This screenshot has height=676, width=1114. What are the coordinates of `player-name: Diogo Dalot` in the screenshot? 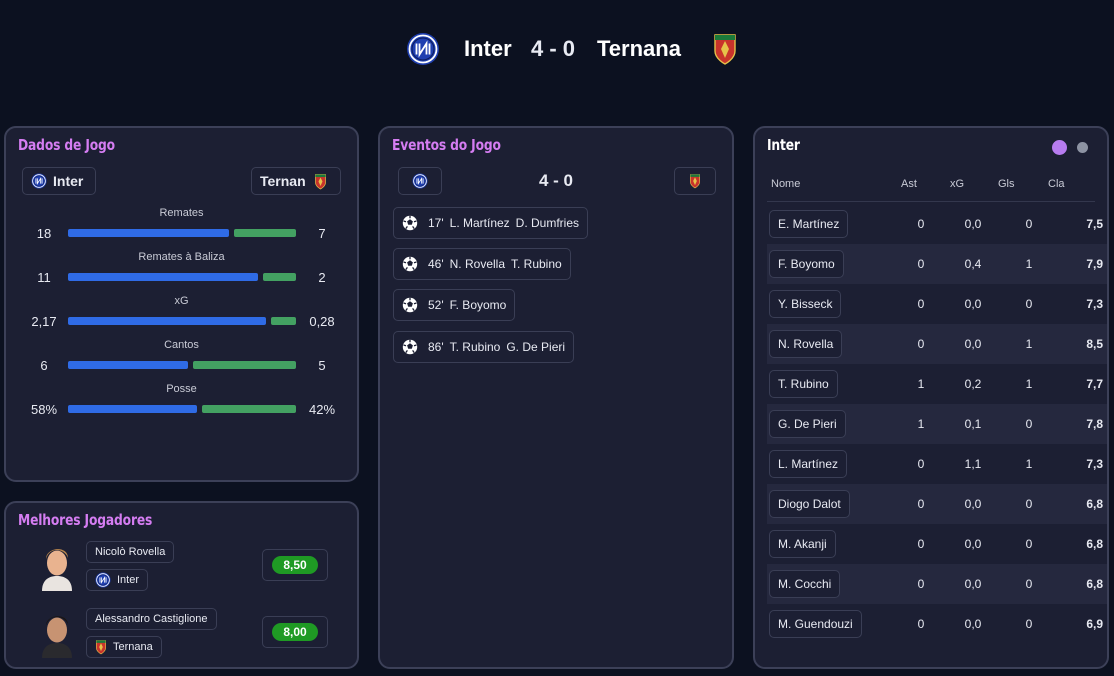 It's located at (809, 504).